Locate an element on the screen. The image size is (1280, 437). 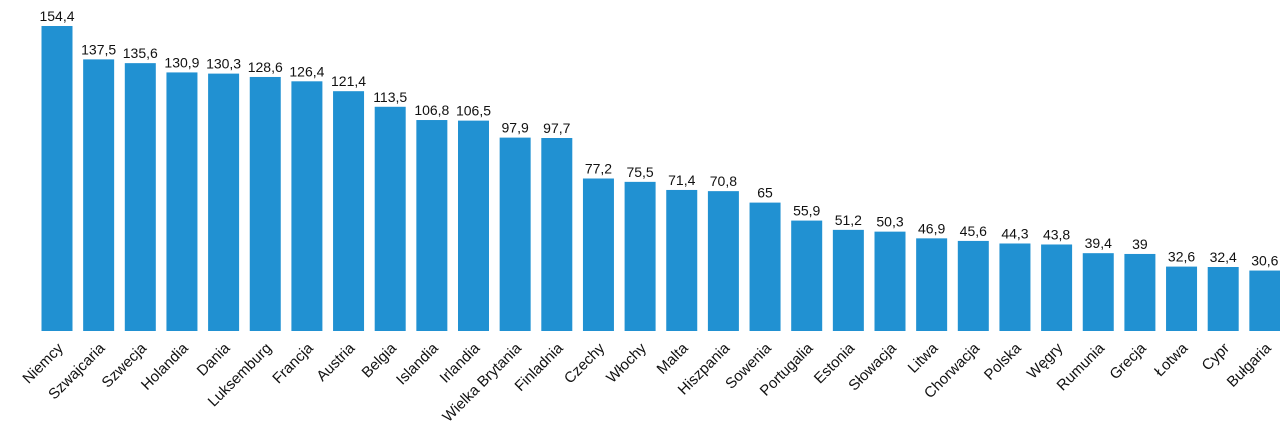
value-label-20: 50,3 is located at coordinates (889, 222).